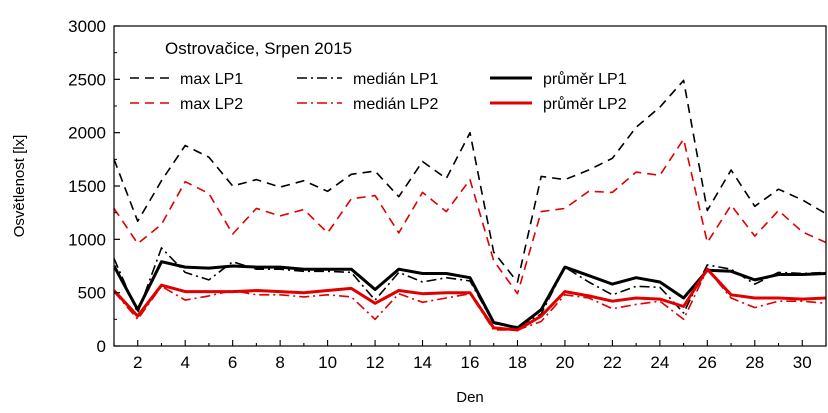 The width and height of the screenshot is (828, 413). Describe the element at coordinates (211, 104) in the screenshot. I see `legend-label-4: max LP2` at that location.